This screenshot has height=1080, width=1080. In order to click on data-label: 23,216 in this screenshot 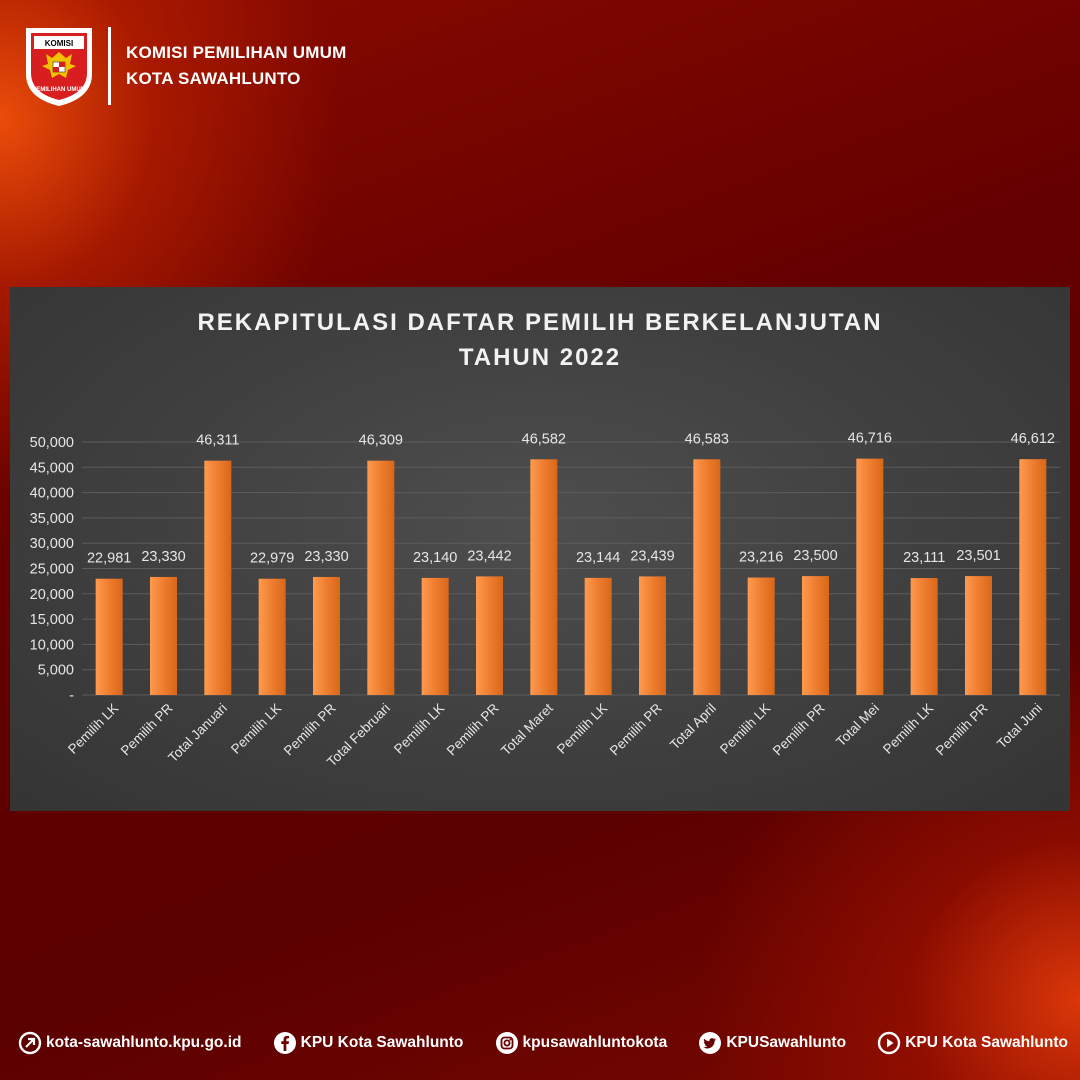, I will do `click(761, 558)`.